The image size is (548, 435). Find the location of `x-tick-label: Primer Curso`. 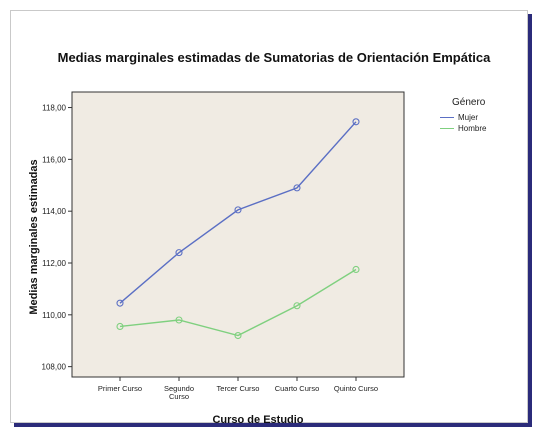

x-tick-label: Primer Curso is located at coordinates (120, 388).